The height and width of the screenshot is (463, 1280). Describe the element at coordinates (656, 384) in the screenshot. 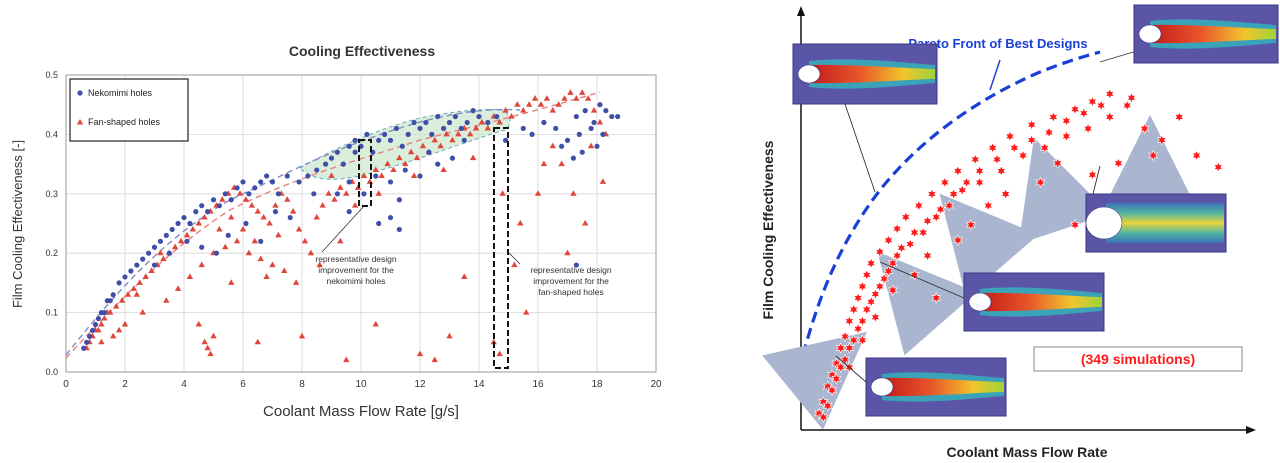

I see `left-x-tick-label: 20` at that location.